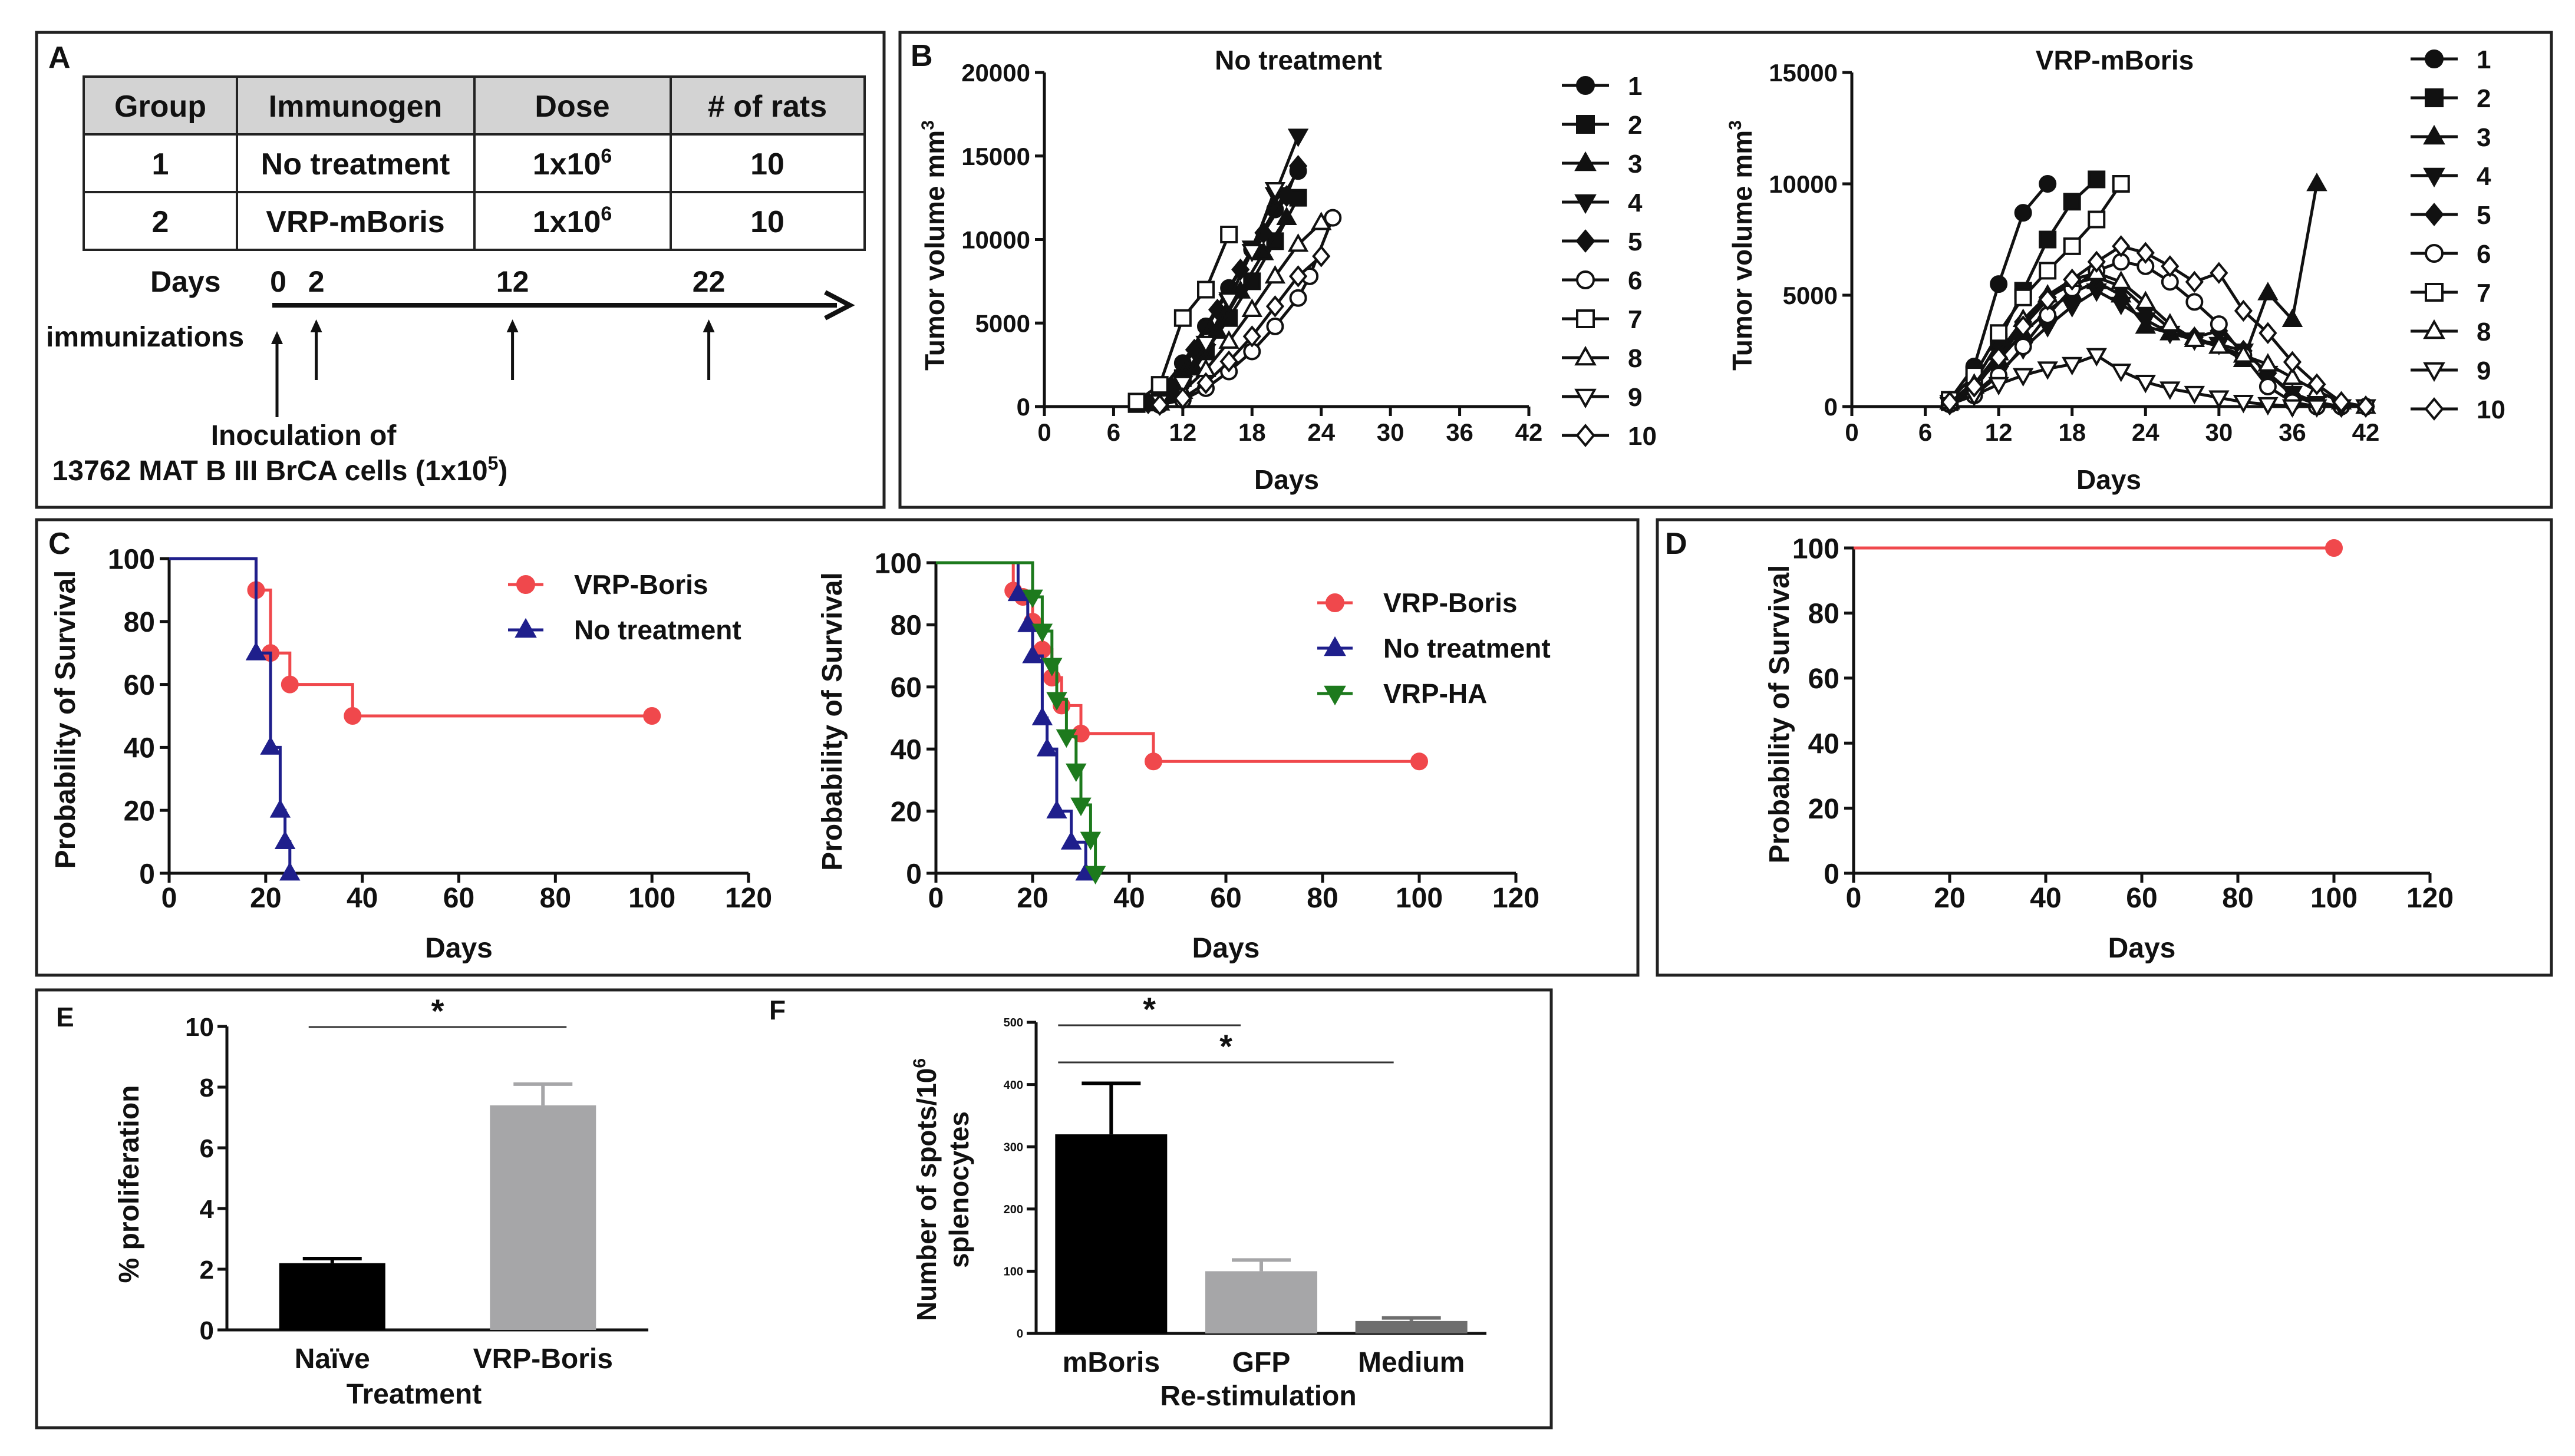 This screenshot has width=2575, height=1456. What do you see at coordinates (145, 337) in the screenshot?
I see `immunizations-label: immunizations` at bounding box center [145, 337].